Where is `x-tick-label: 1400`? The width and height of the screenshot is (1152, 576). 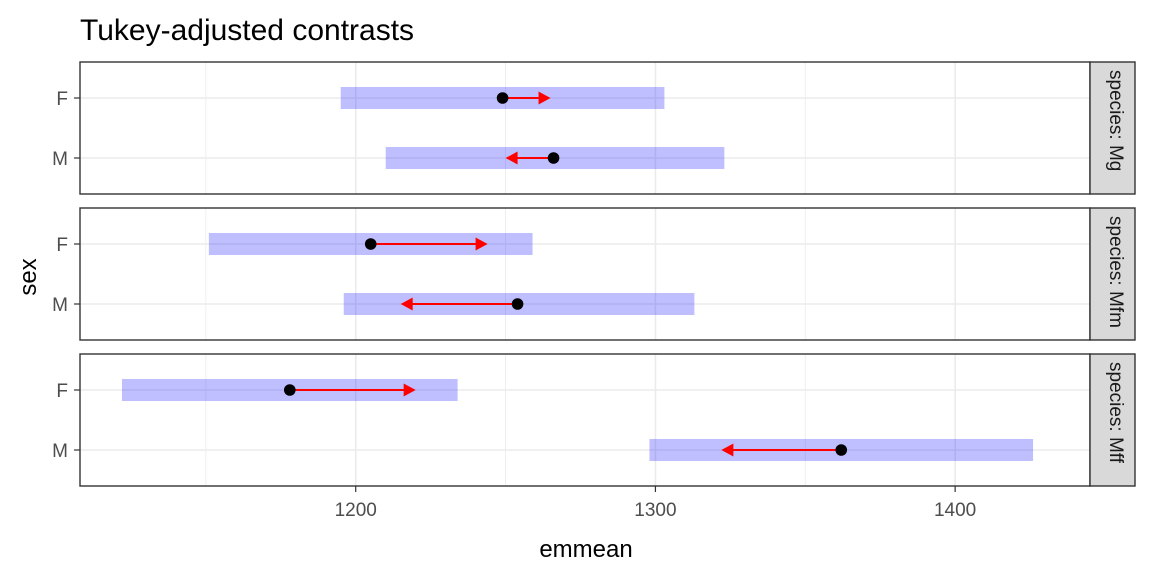
x-tick-label: 1400 is located at coordinates (955, 510).